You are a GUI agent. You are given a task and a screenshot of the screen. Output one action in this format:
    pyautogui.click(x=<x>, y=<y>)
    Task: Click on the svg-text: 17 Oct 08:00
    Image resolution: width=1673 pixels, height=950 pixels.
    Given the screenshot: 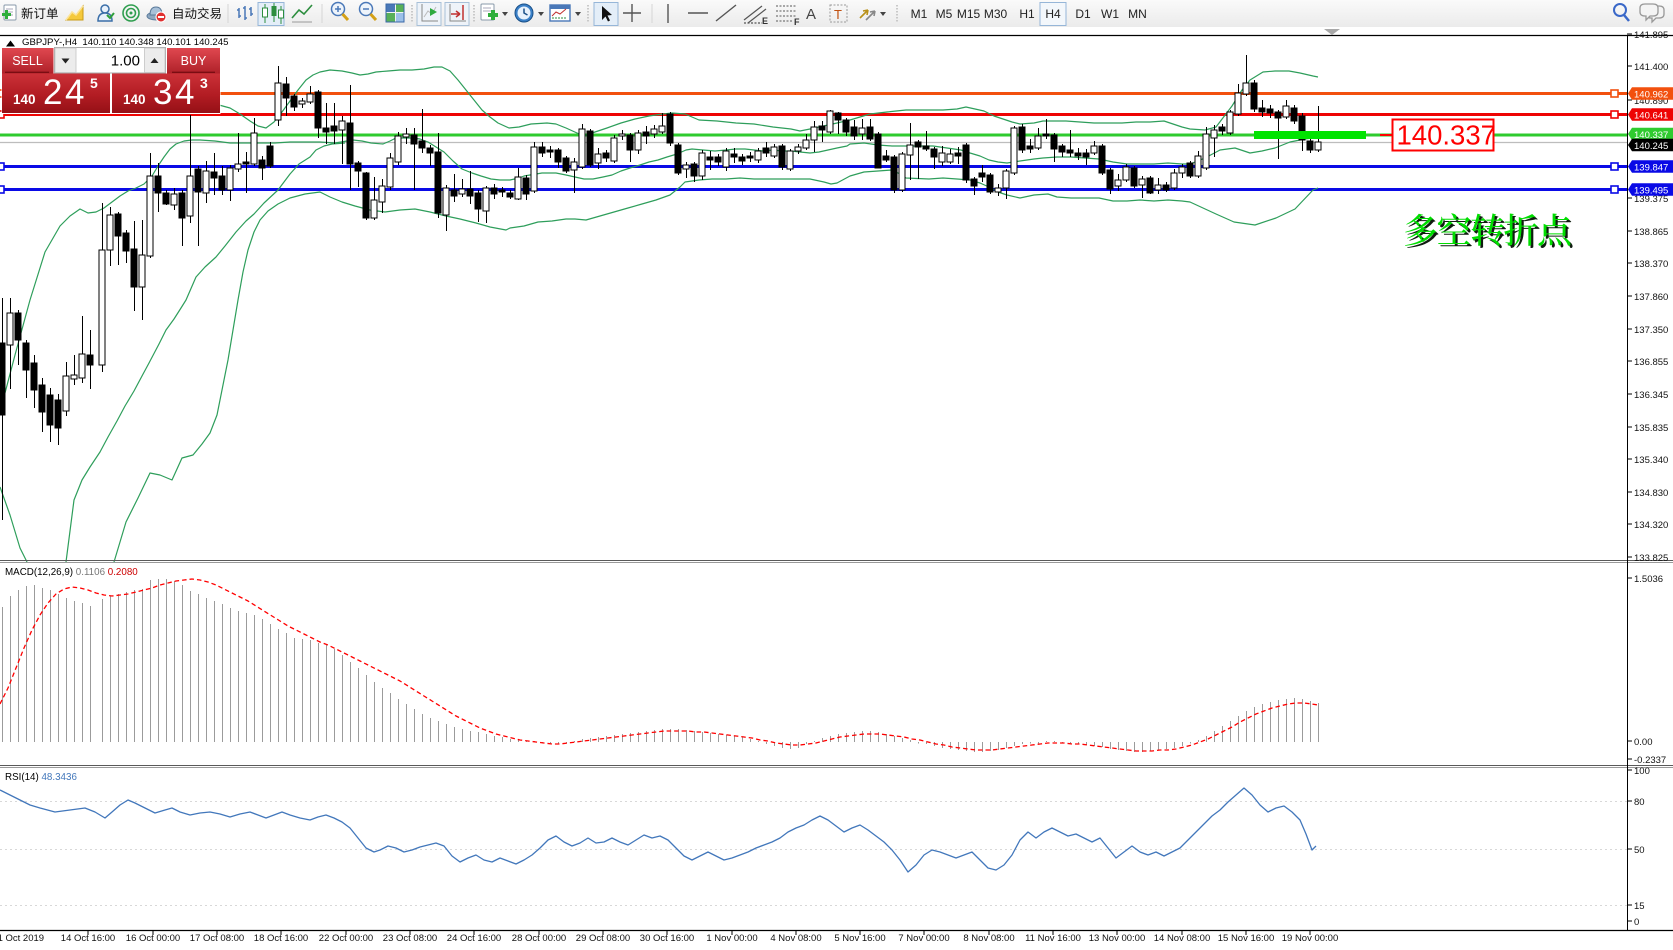 What is the action you would take?
    pyautogui.click(x=217, y=938)
    